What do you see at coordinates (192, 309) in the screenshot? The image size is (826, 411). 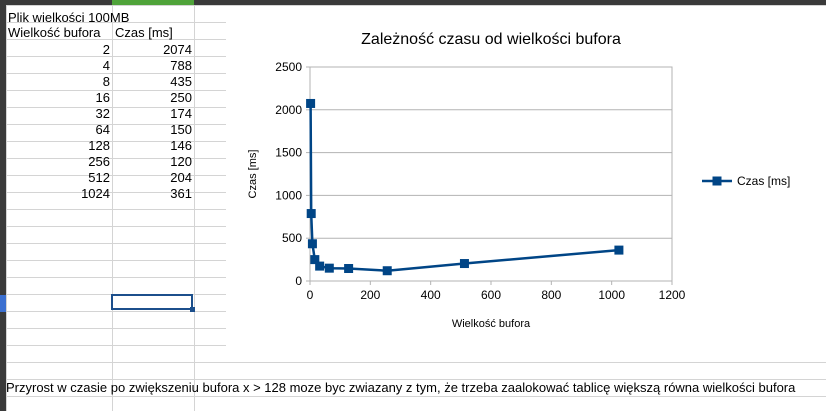 I see `fill-handle` at bounding box center [192, 309].